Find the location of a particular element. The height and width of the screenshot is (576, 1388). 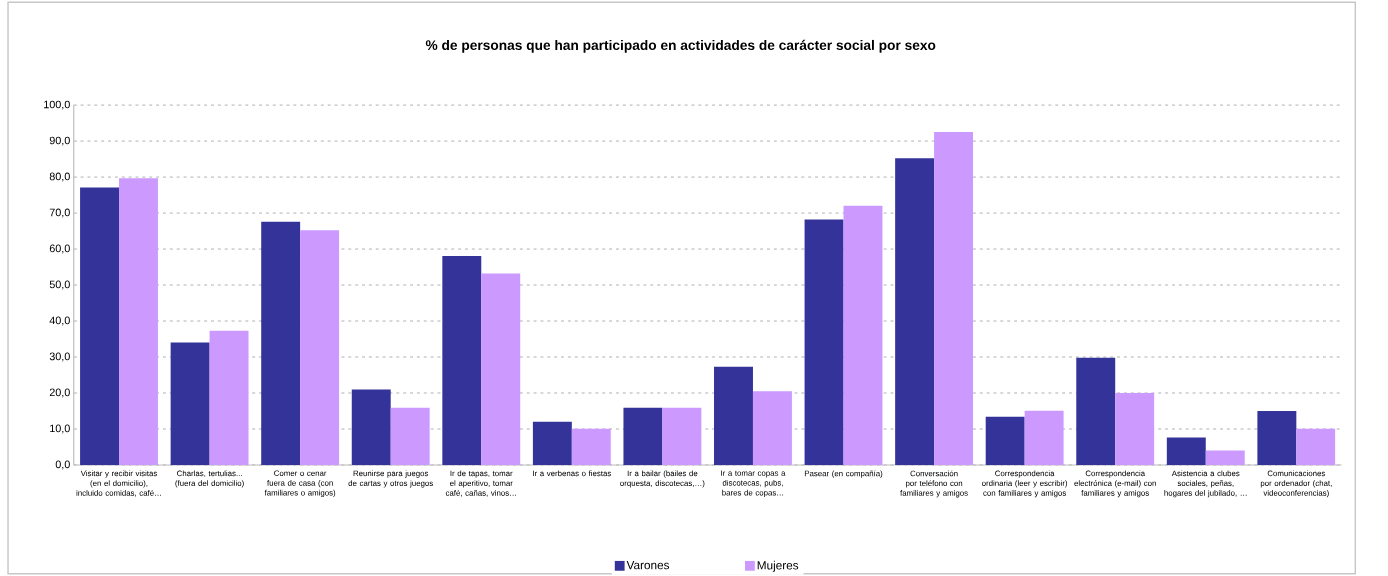

y-tick-label: 10,0 is located at coordinates (60, 429).